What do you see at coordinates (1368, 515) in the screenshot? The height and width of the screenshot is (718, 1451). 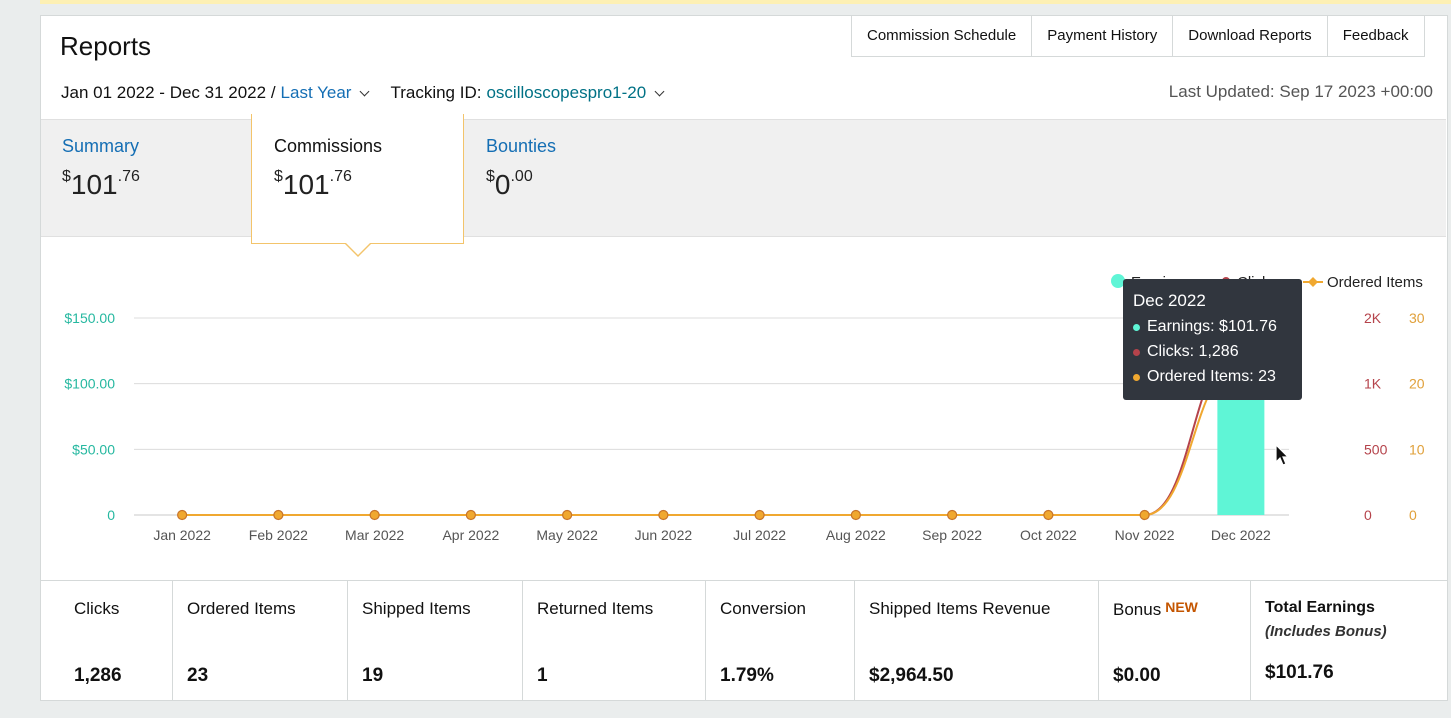 I see `y-right-clicks-tick: 0` at bounding box center [1368, 515].